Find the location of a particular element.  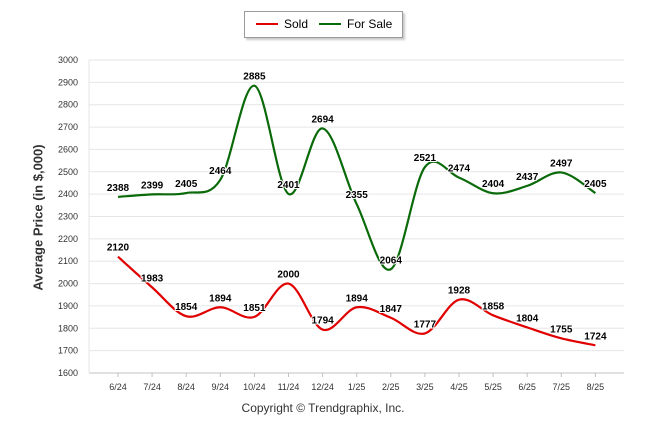

data-label-sold: 1755 is located at coordinates (561, 329).